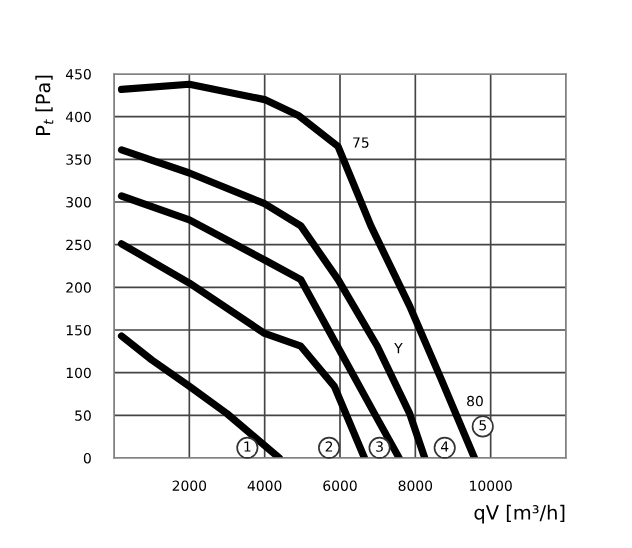 Image resolution: width=632 pixels, height=548 pixels. Describe the element at coordinates (200, 395) in the screenshot. I see `line-series` at that location.